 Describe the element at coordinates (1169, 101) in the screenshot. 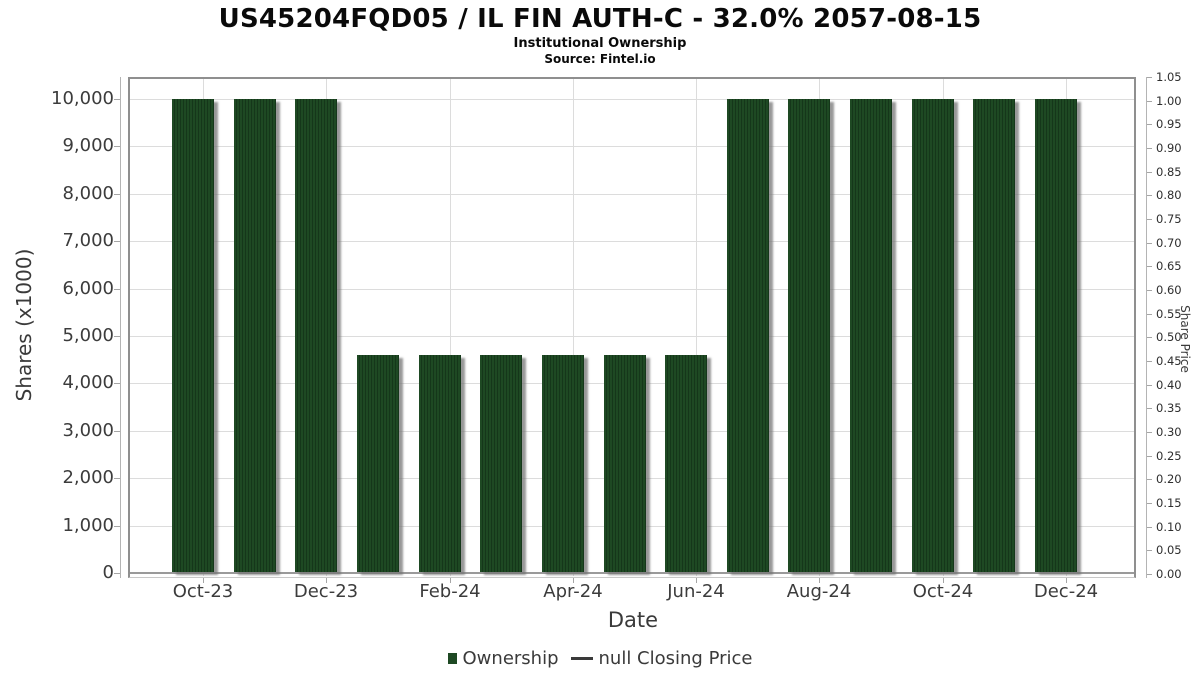

I see `y-tick-label-right: 1.00` at that location.